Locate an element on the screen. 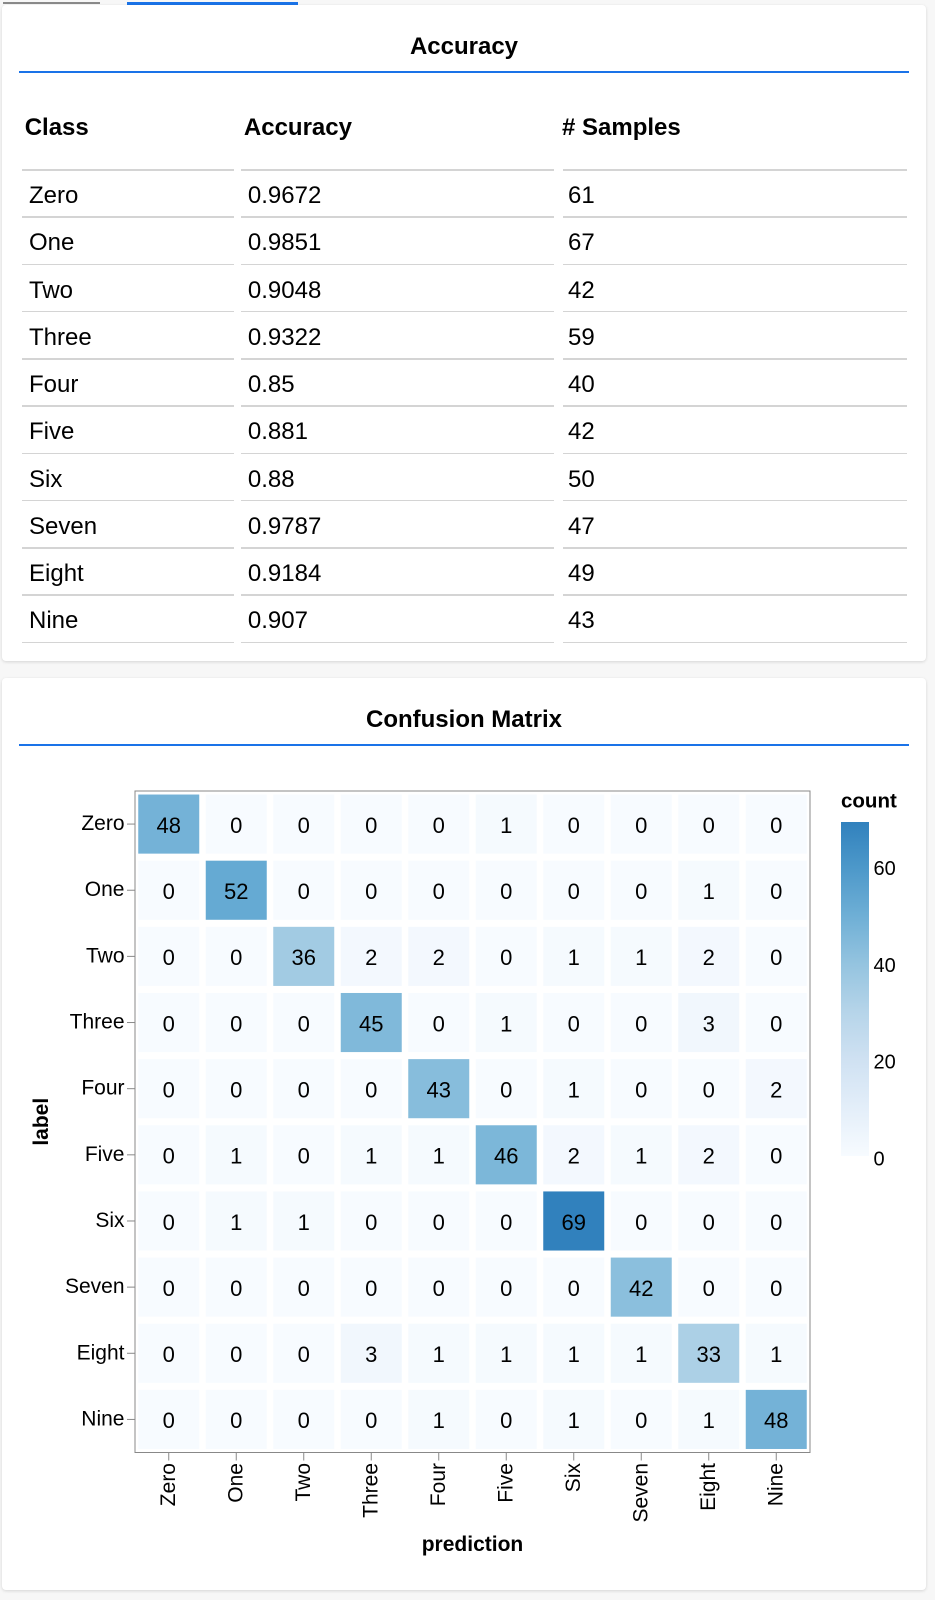 The height and width of the screenshot is (1600, 935). svg-text: 20 is located at coordinates (885, 1063).